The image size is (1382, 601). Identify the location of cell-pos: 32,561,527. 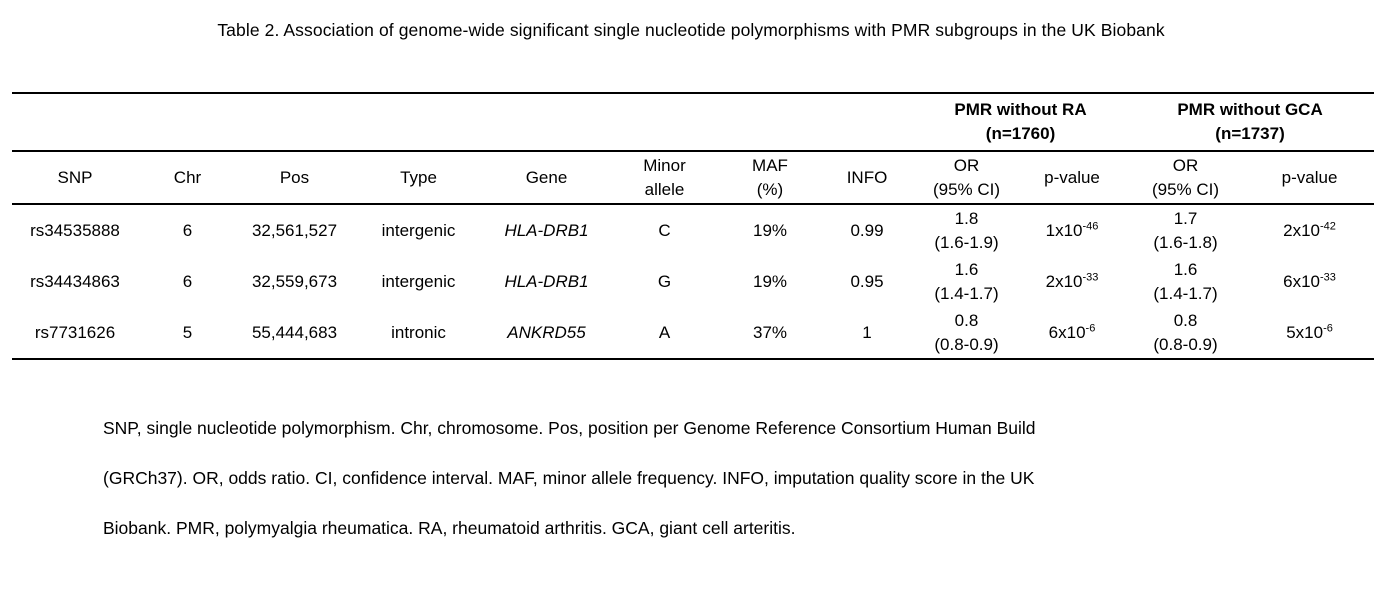
(294, 230).